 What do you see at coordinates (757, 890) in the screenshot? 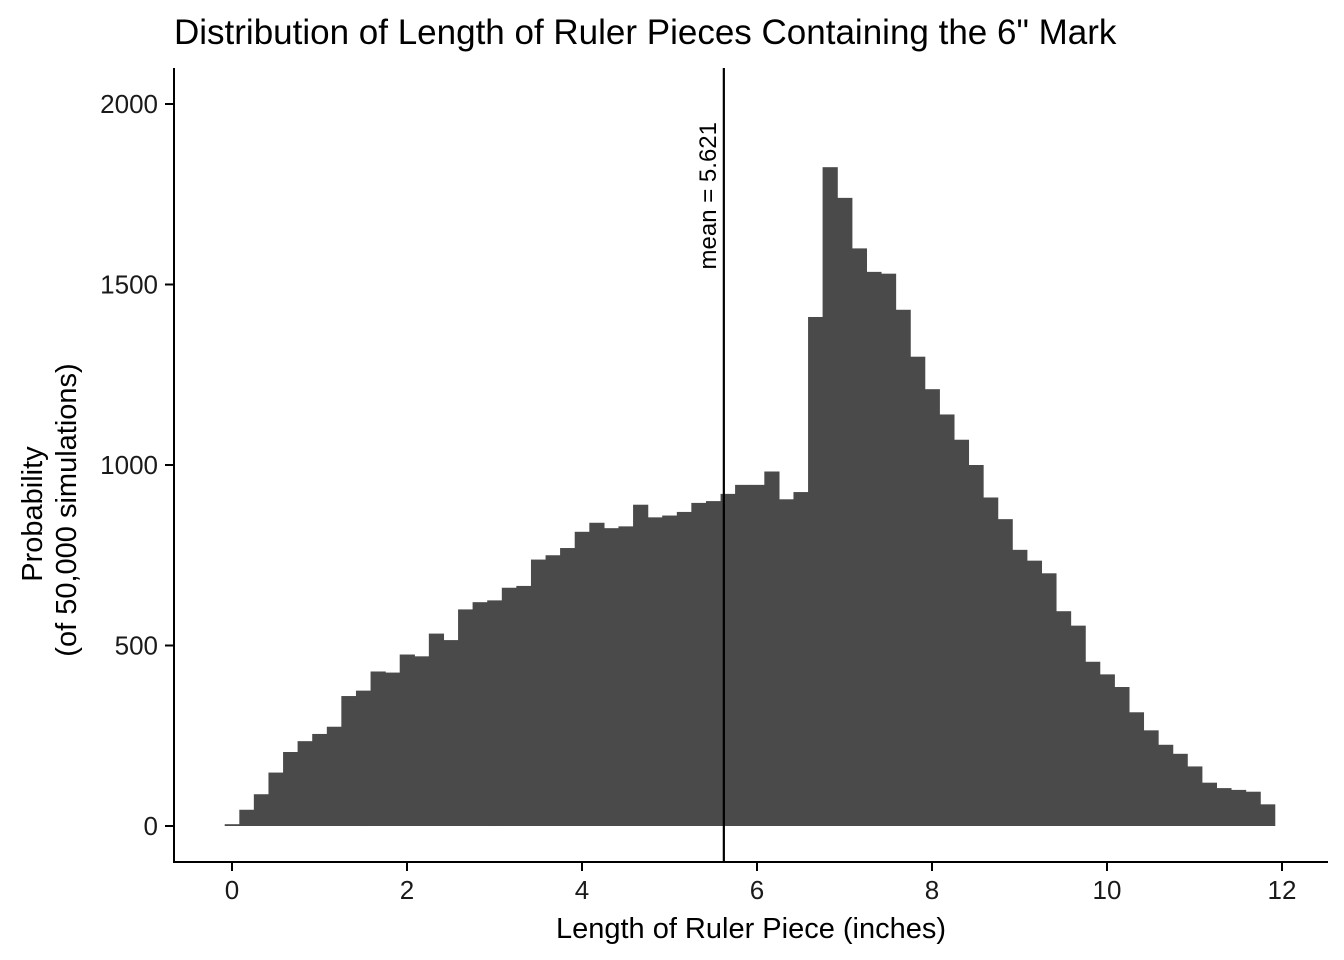
I see `x-tick-label: 6` at bounding box center [757, 890].